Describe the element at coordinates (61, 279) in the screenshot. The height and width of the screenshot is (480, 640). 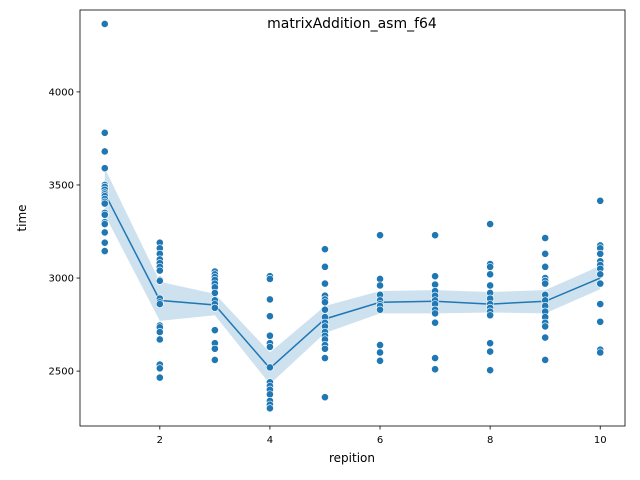
I see `y-tick-label: 3000` at that location.